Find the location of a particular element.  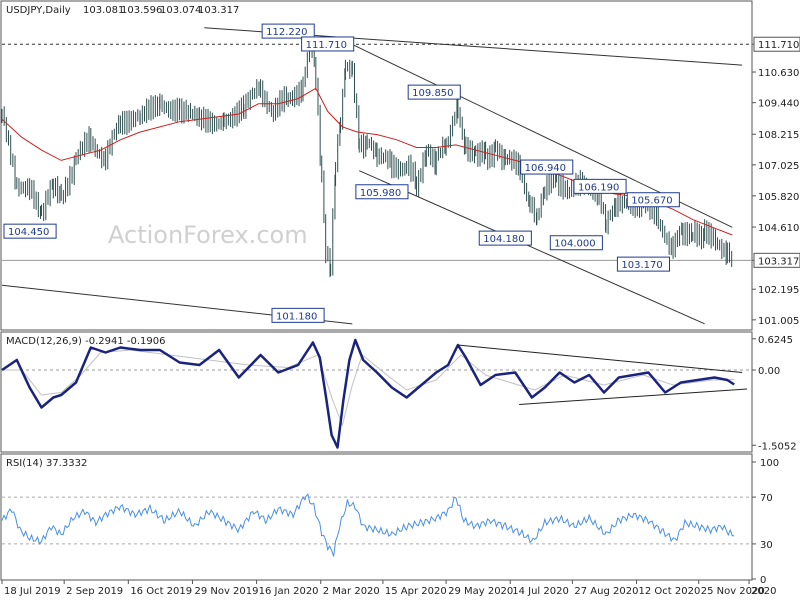

x-tick-label: 2020 is located at coordinates (763, 591).